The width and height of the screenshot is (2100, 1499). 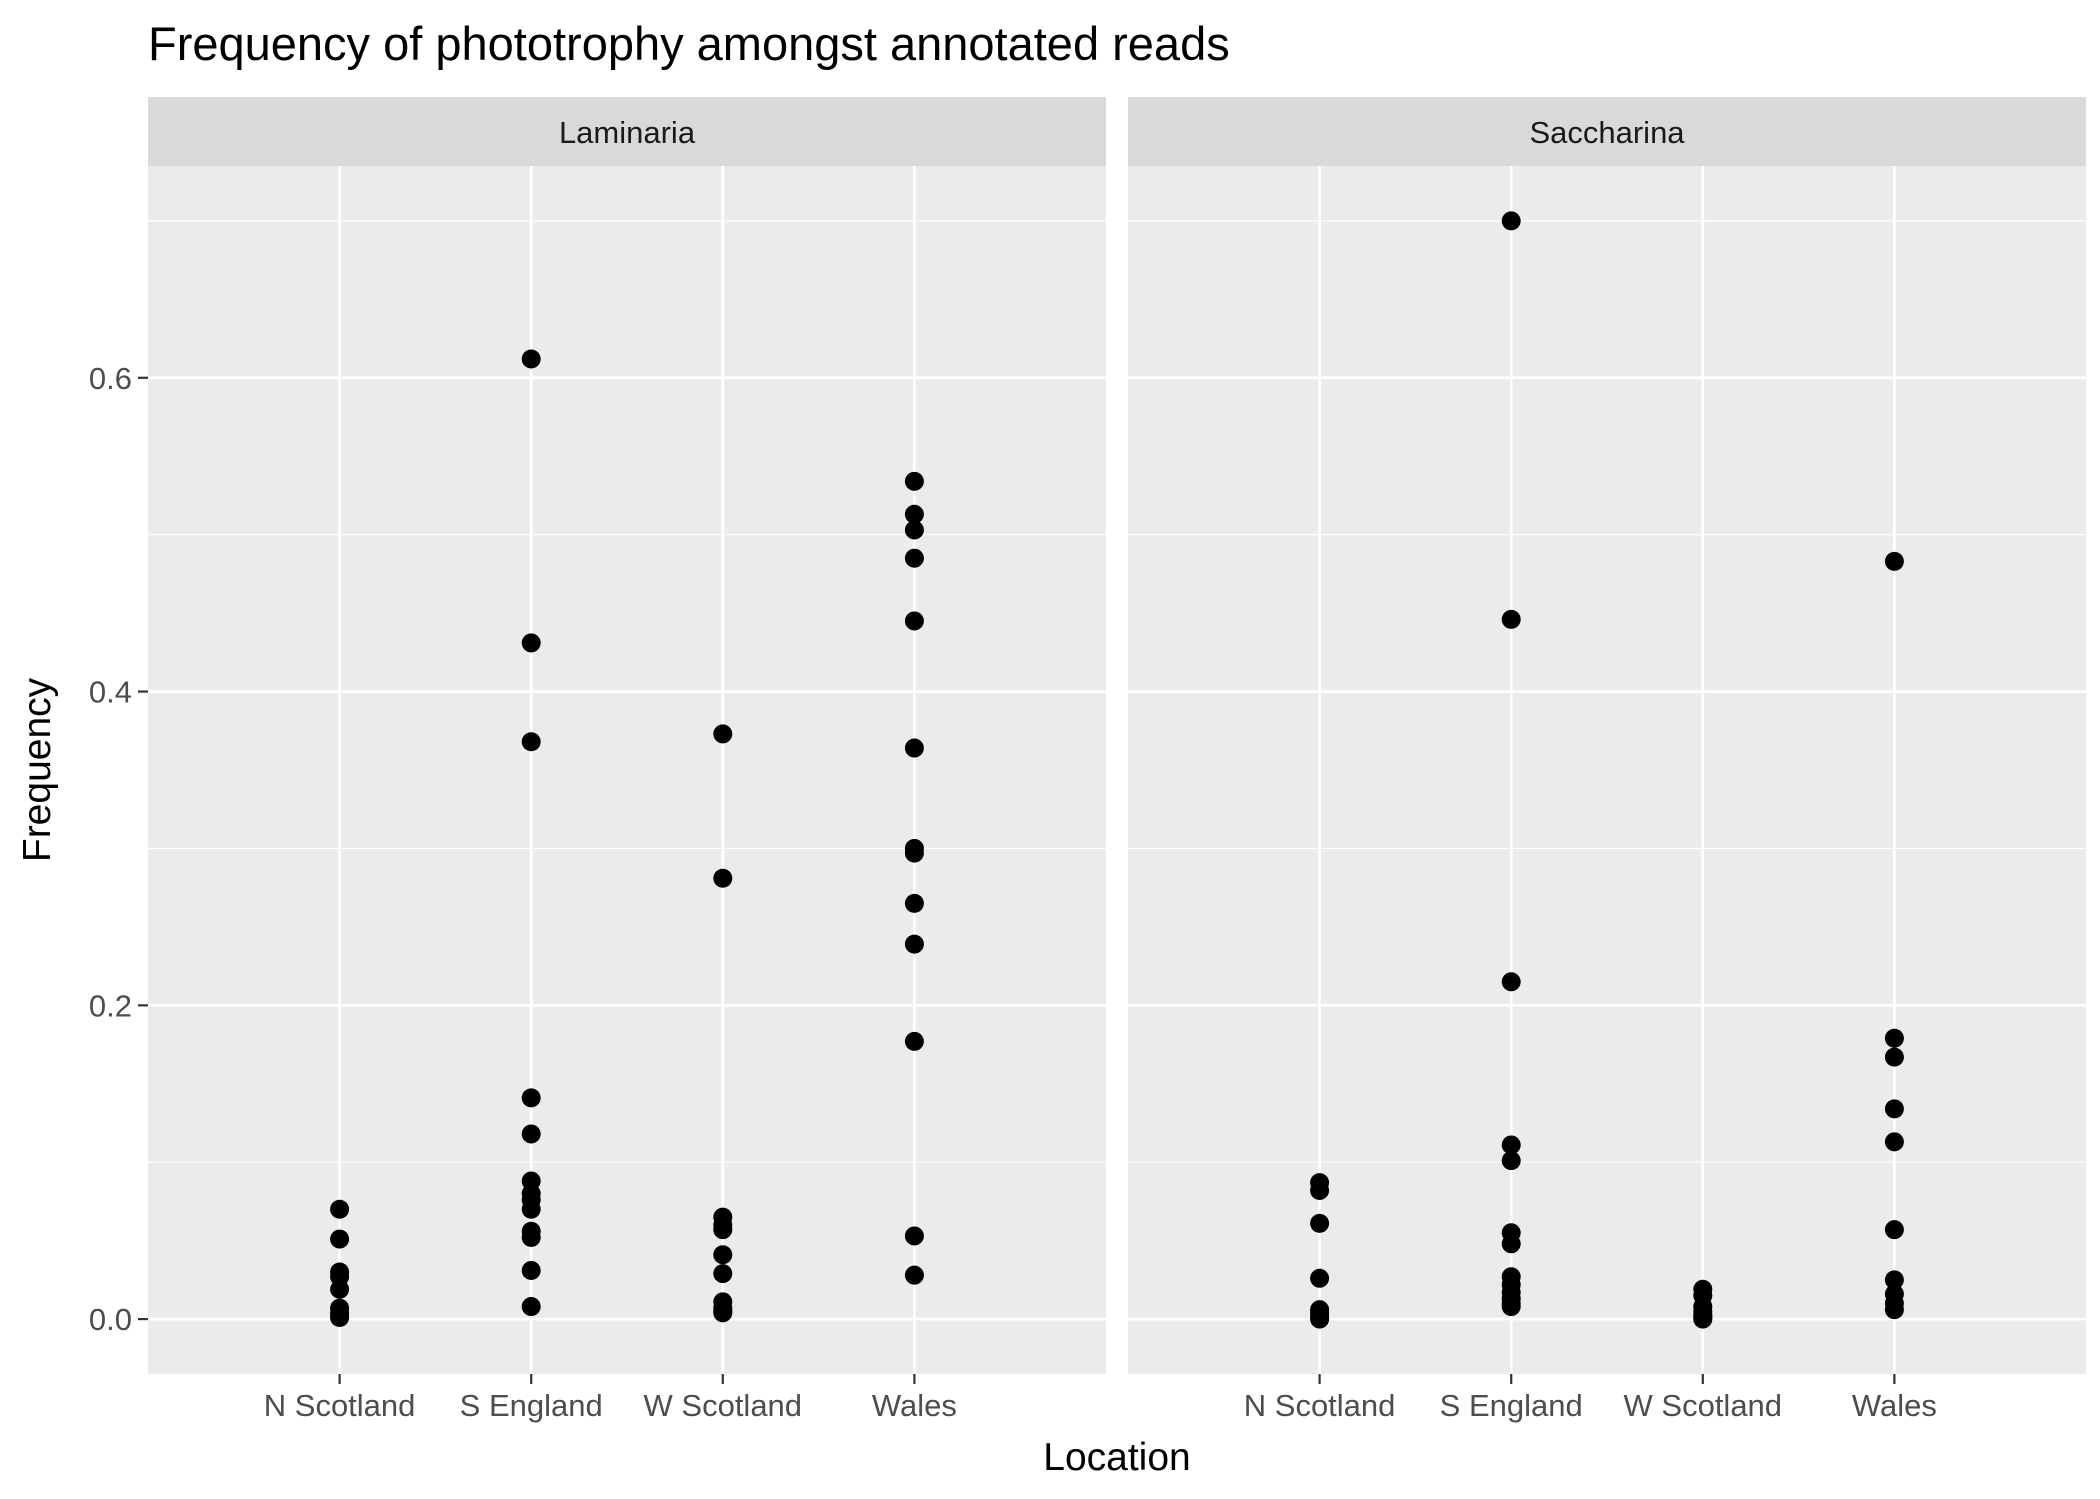 I want to click on facet-label-laminaria: Laminaria, so click(x=627, y=132).